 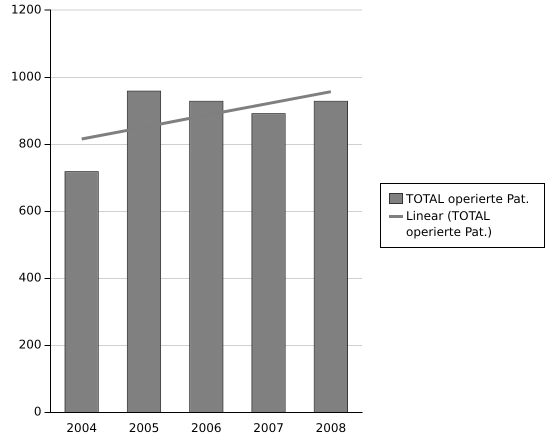 What do you see at coordinates (81, 427) in the screenshot?
I see `x-tick-label: 2004` at bounding box center [81, 427].